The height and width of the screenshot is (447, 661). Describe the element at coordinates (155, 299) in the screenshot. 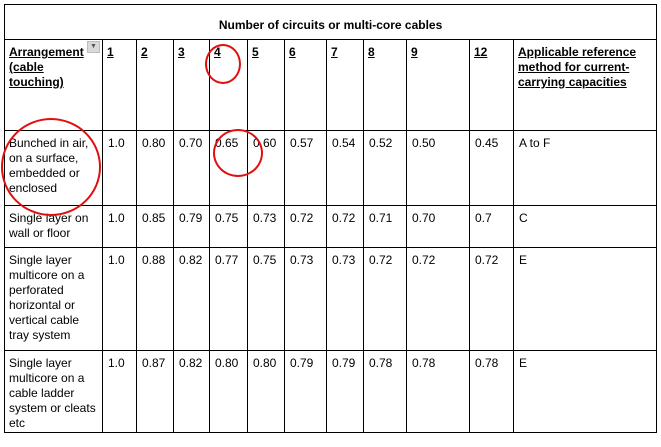

I see `table-cell: 0.88` at that location.